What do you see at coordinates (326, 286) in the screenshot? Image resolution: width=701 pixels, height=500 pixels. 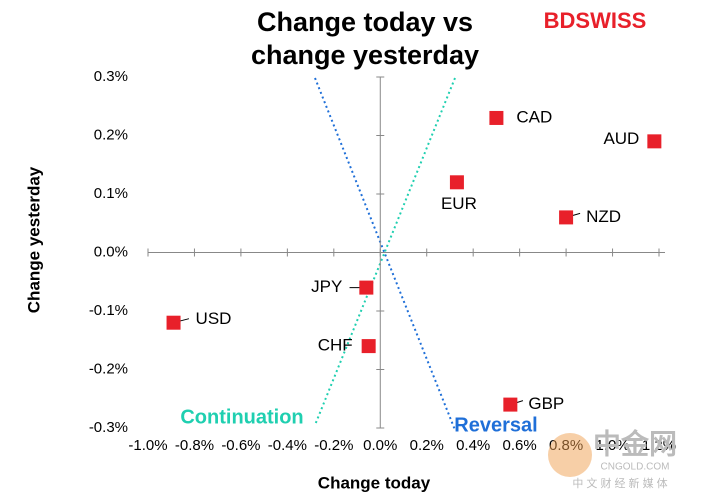 I see `point-label: JPY` at bounding box center [326, 286].